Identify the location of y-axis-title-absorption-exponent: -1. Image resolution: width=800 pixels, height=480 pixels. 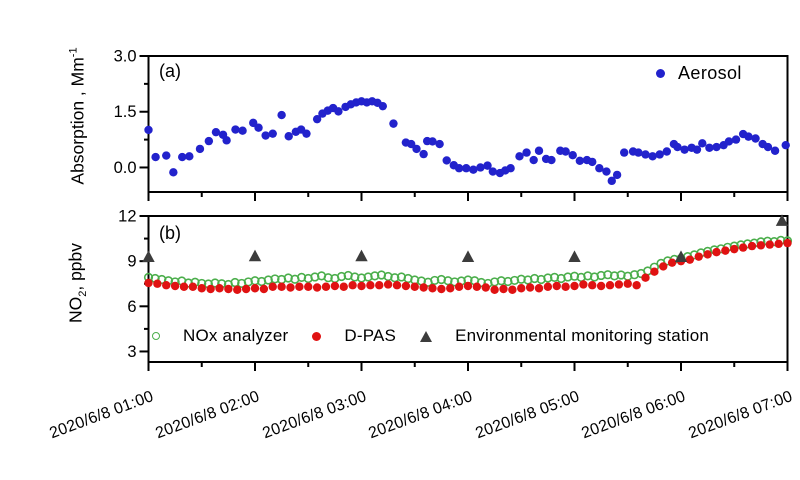
(73, 52).